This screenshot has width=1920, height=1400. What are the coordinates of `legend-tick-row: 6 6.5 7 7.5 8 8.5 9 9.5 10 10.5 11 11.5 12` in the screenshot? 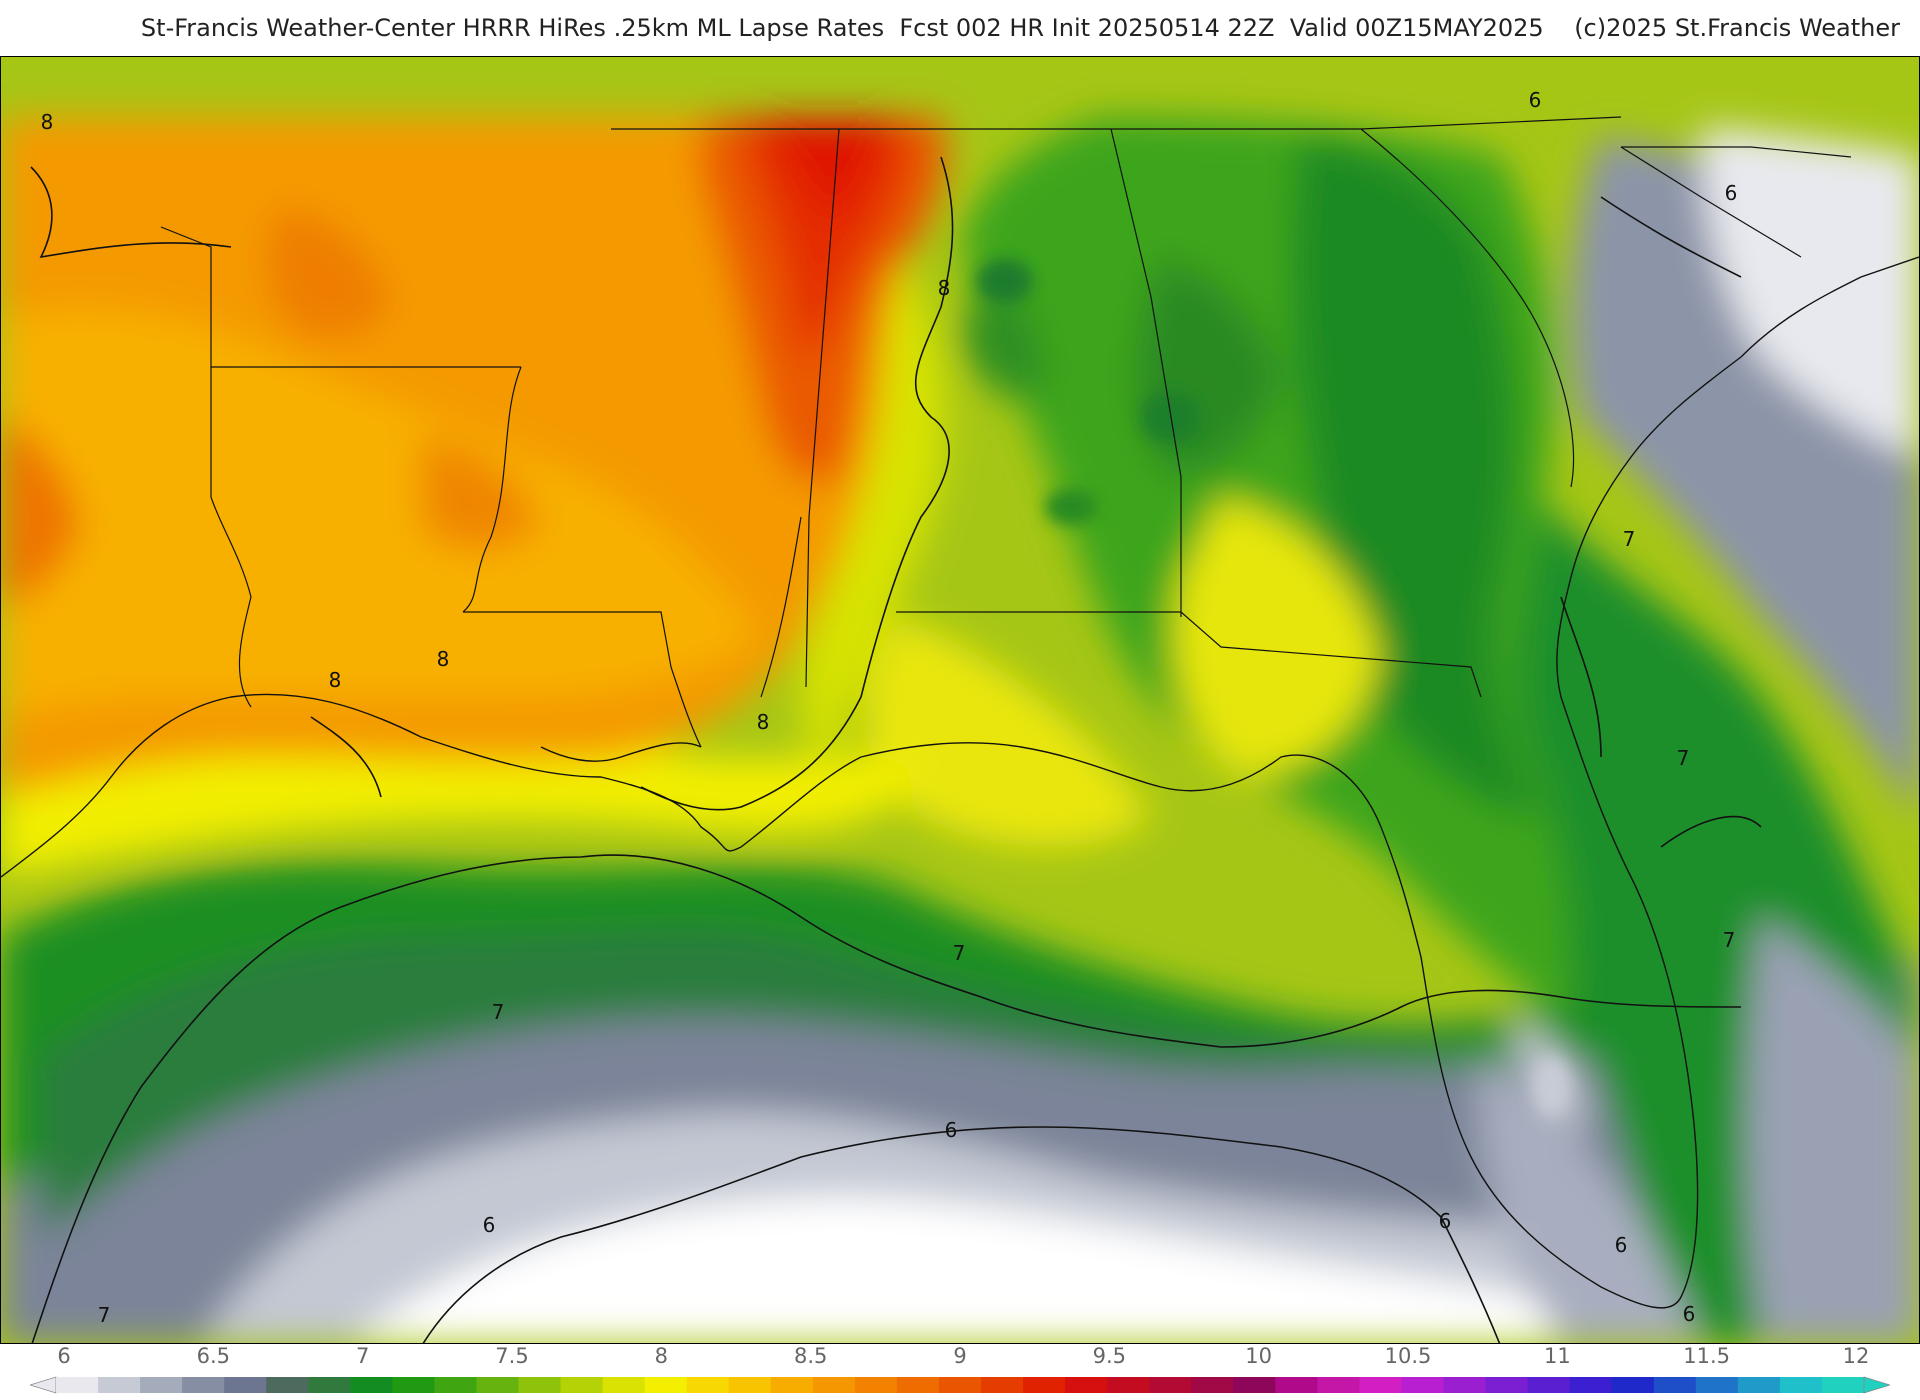 It's located at (960, 1358).